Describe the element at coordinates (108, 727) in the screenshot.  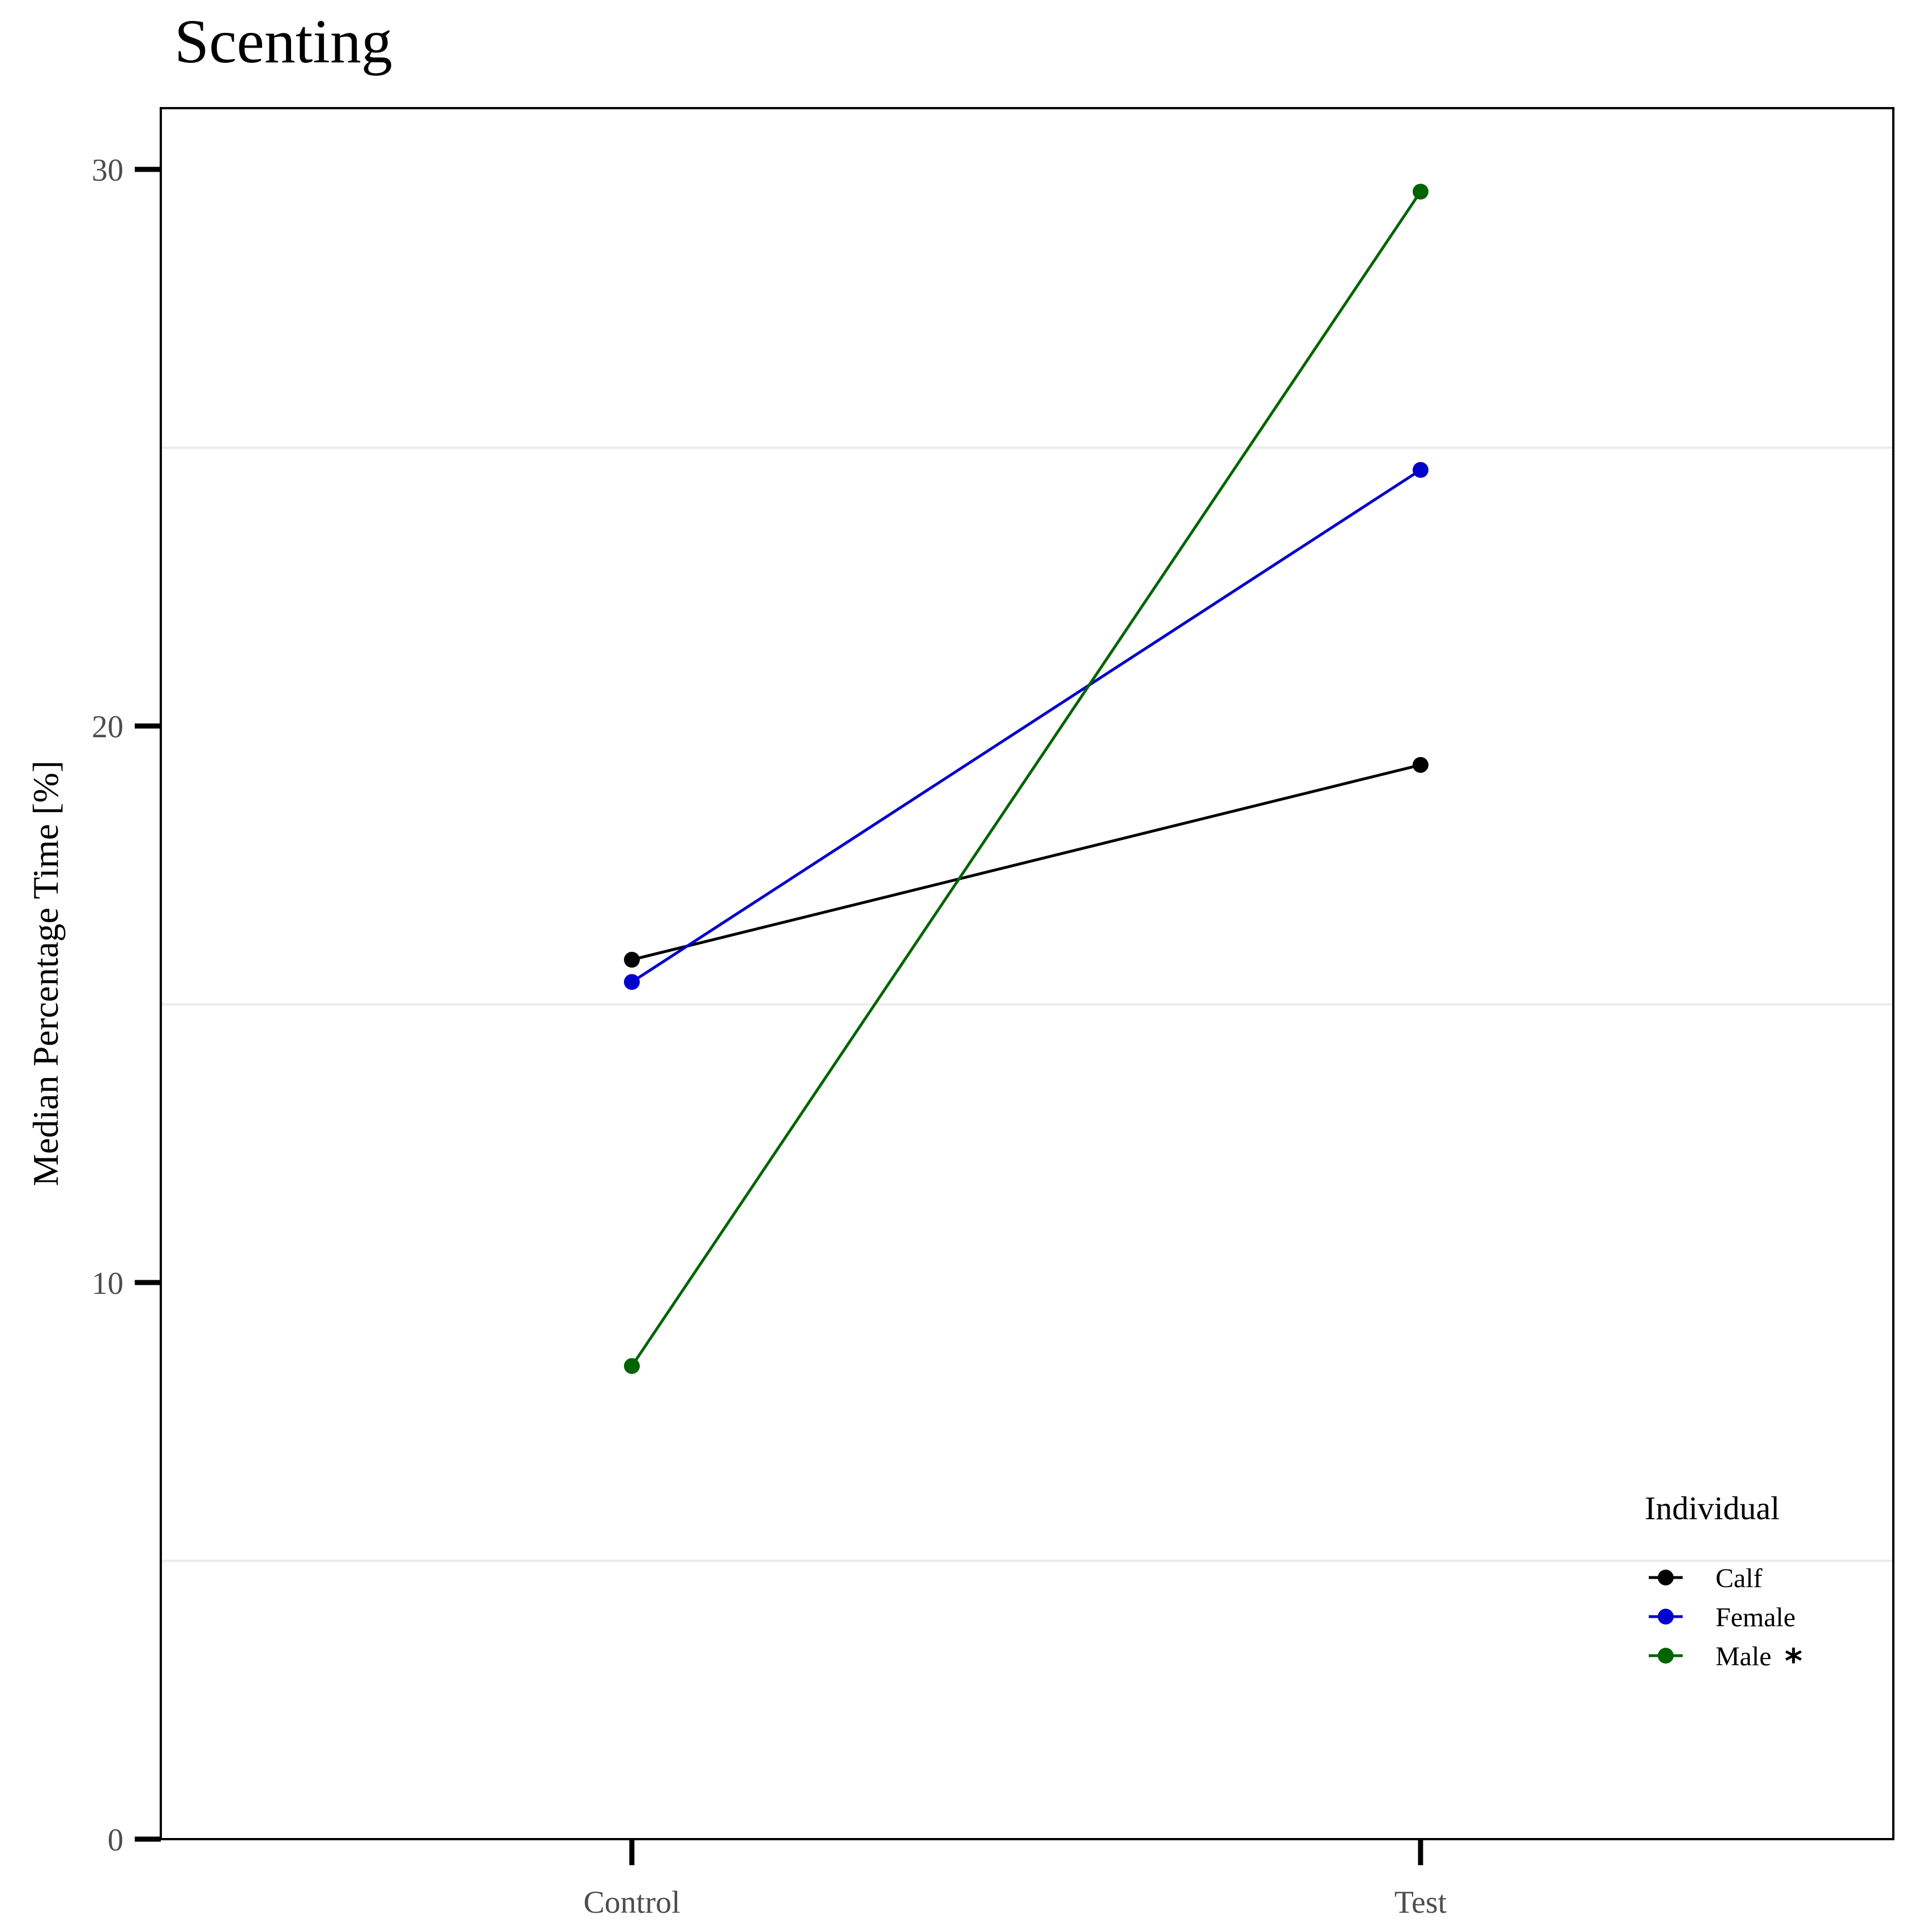
I see `y-tick-label: 20` at that location.